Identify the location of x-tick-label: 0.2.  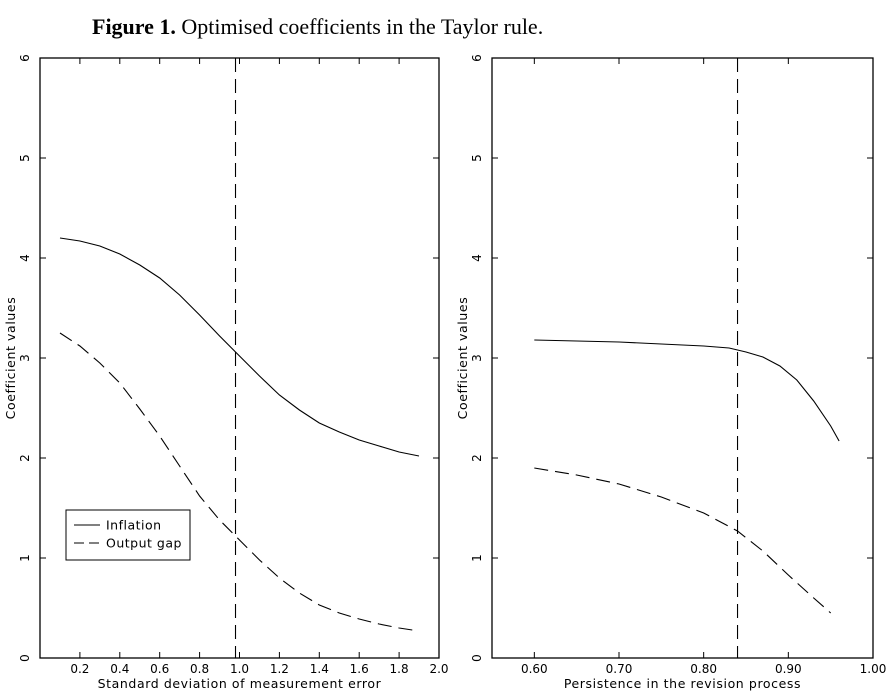
(79, 669).